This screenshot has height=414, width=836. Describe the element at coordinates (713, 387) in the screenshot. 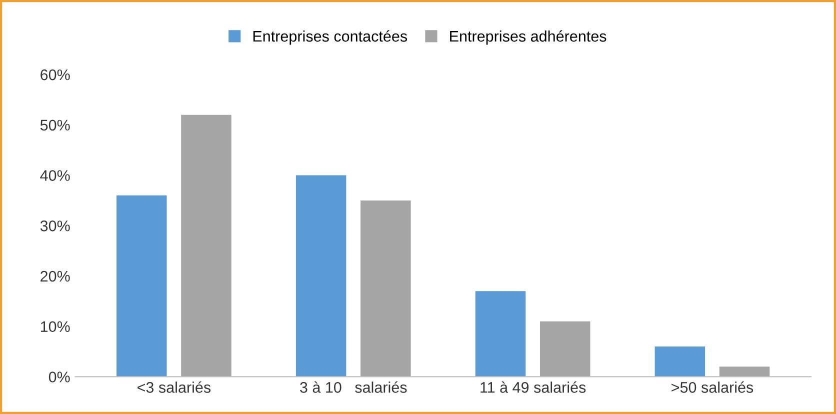

I see `x-tick-label: >50 salariés` at that location.